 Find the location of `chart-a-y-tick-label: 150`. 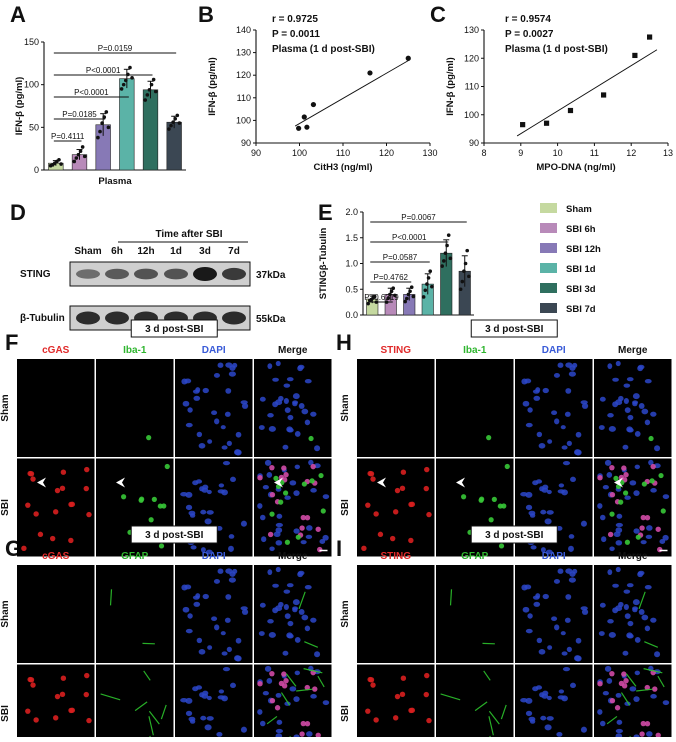

chart-a-y-tick-label: 150 is located at coordinates (31, 42).